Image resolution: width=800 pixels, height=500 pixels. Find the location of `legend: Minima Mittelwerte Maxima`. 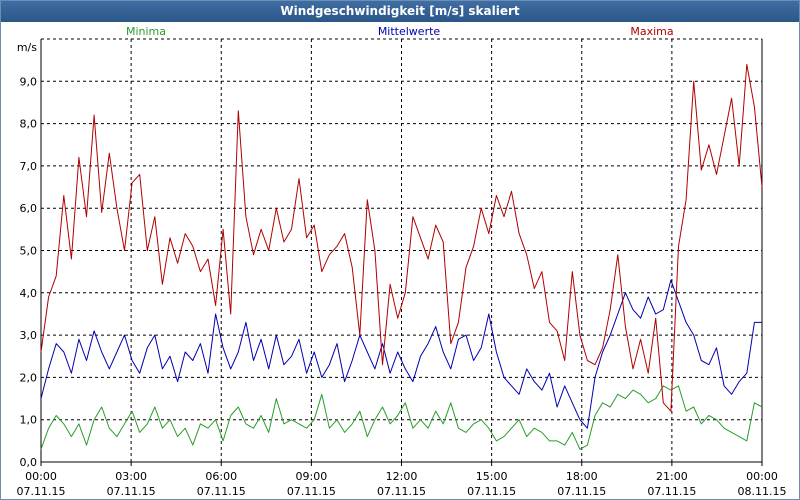

legend: Minima Mittelwerte Maxima is located at coordinates (400, 31).